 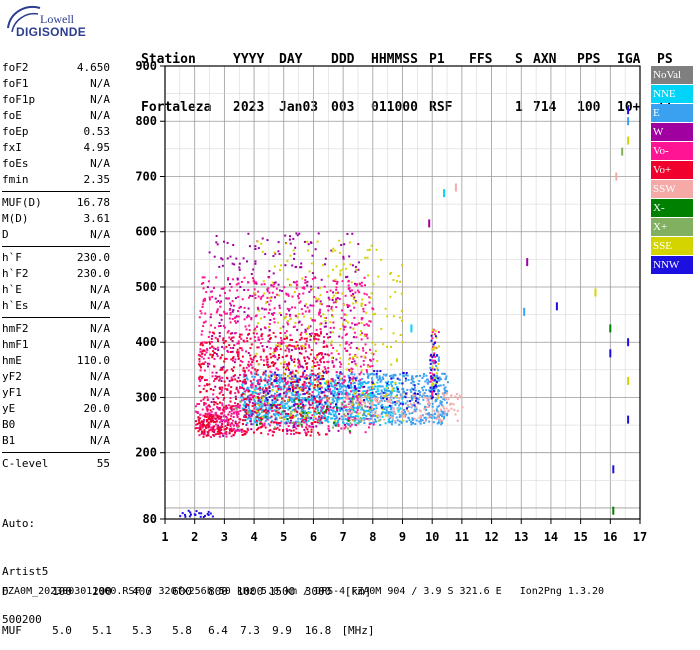 What do you see at coordinates (672, 94) in the screenshot?
I see `legend-item-nne: NNE` at bounding box center [672, 94].